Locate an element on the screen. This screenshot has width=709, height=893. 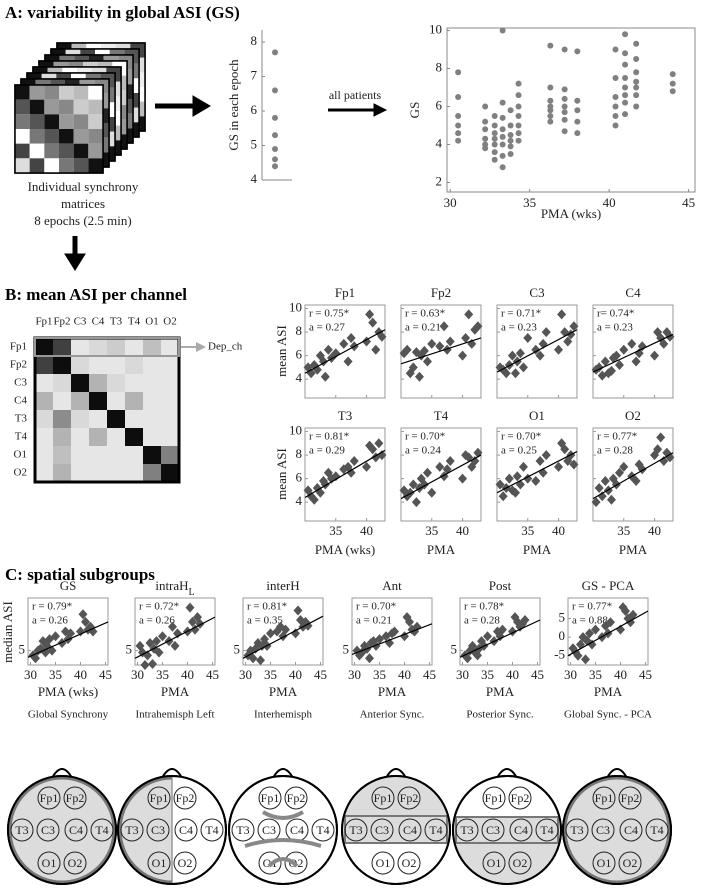
electrode-label: T4 is located at coordinates (322, 830).